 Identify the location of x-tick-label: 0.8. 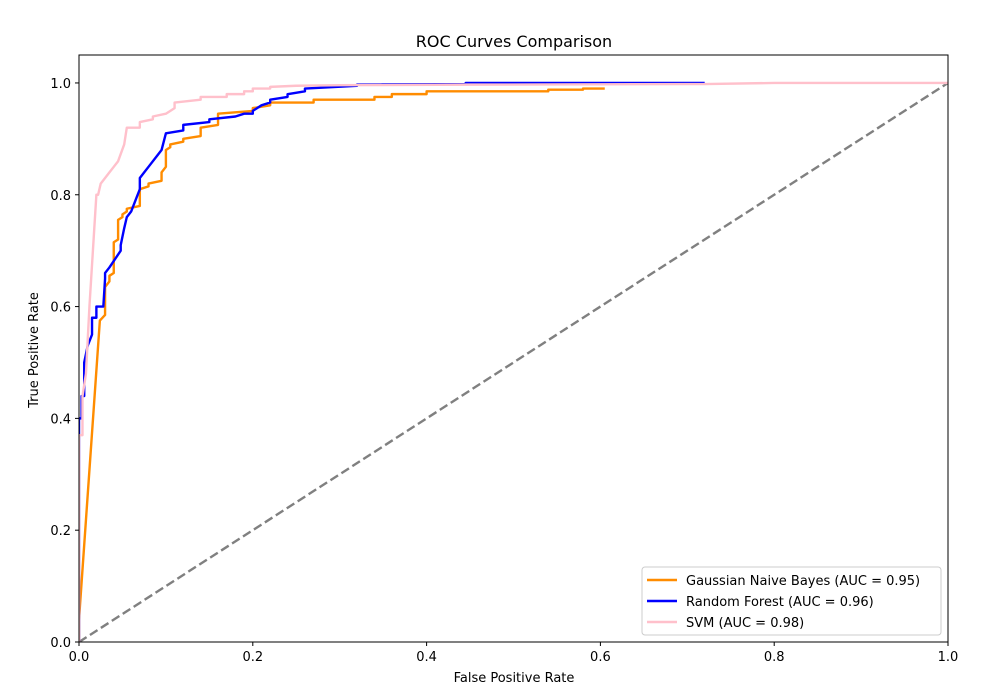
(774, 657).